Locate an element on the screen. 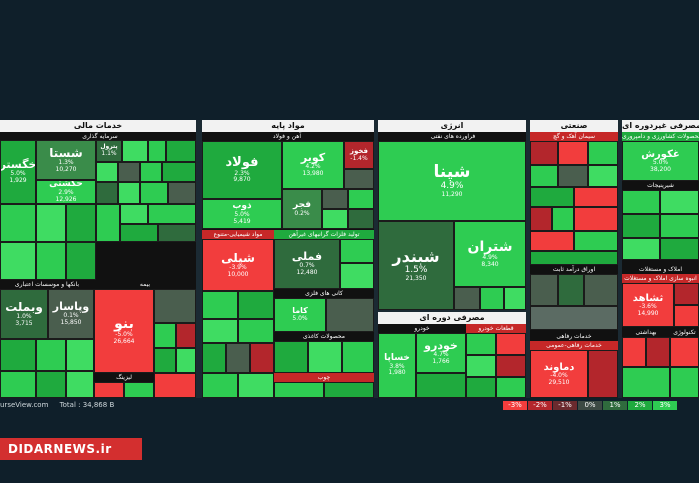 This screenshot has height=483, width=699. tile-shebandar: شبندر 1.5% 21,350 is located at coordinates (416, 265).